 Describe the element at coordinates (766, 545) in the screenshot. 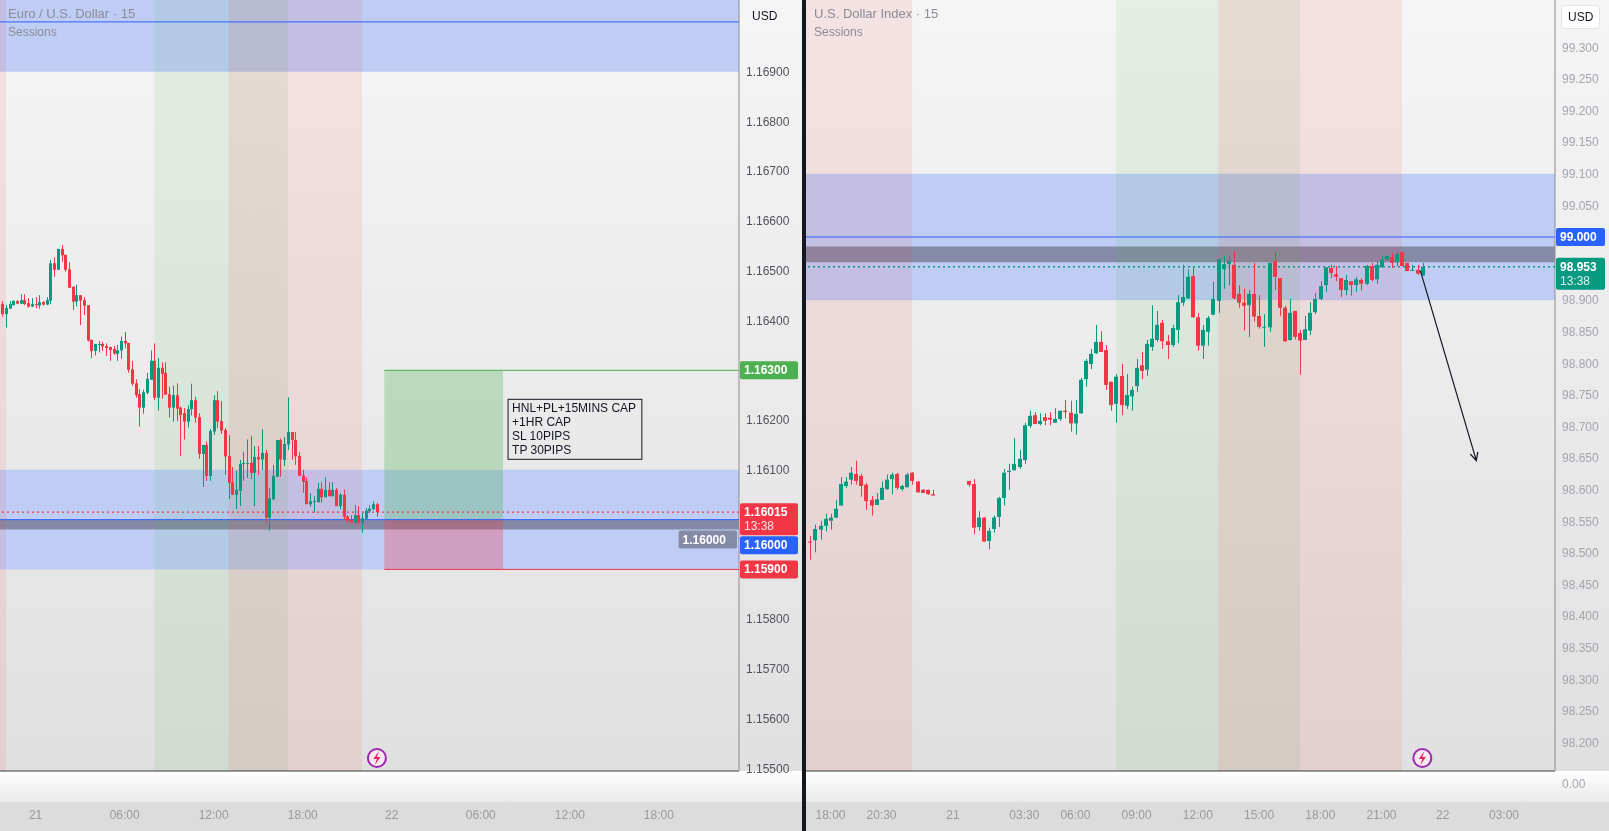

I see `legend-label: 1.16000` at that location.